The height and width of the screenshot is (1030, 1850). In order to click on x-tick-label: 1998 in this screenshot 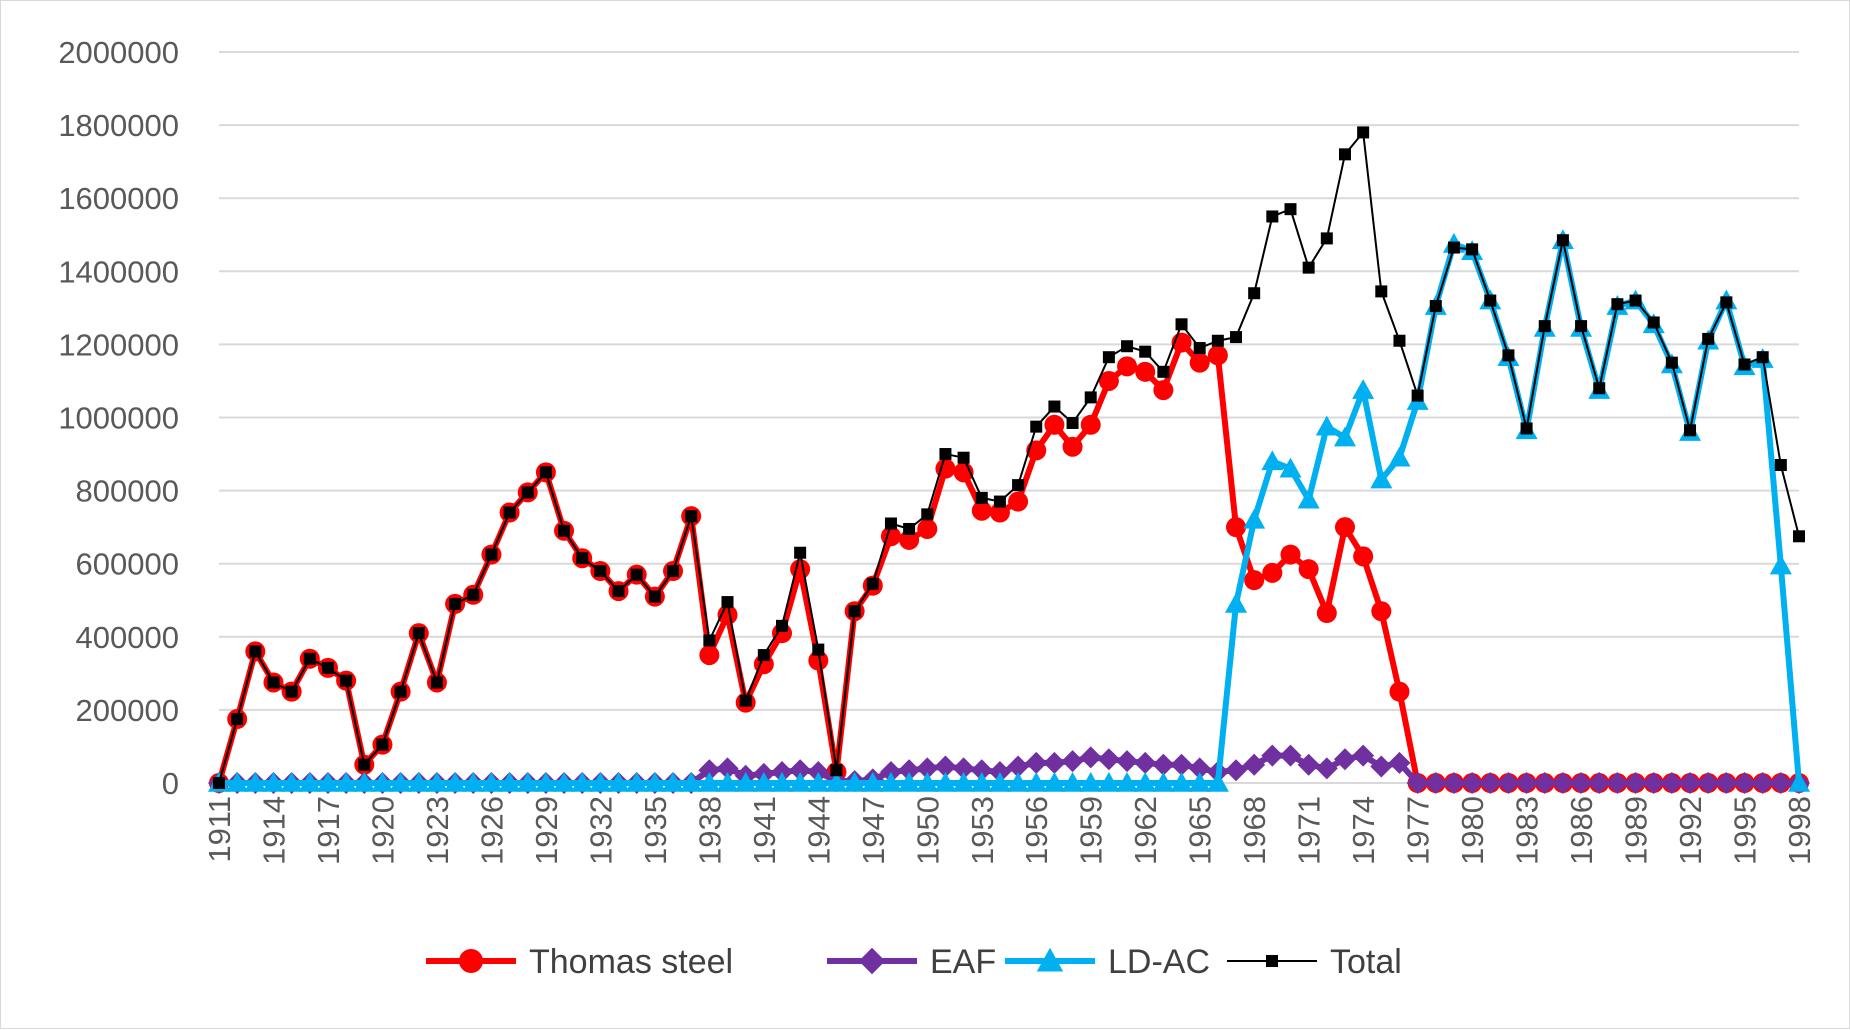, I will do `click(1799, 830)`.